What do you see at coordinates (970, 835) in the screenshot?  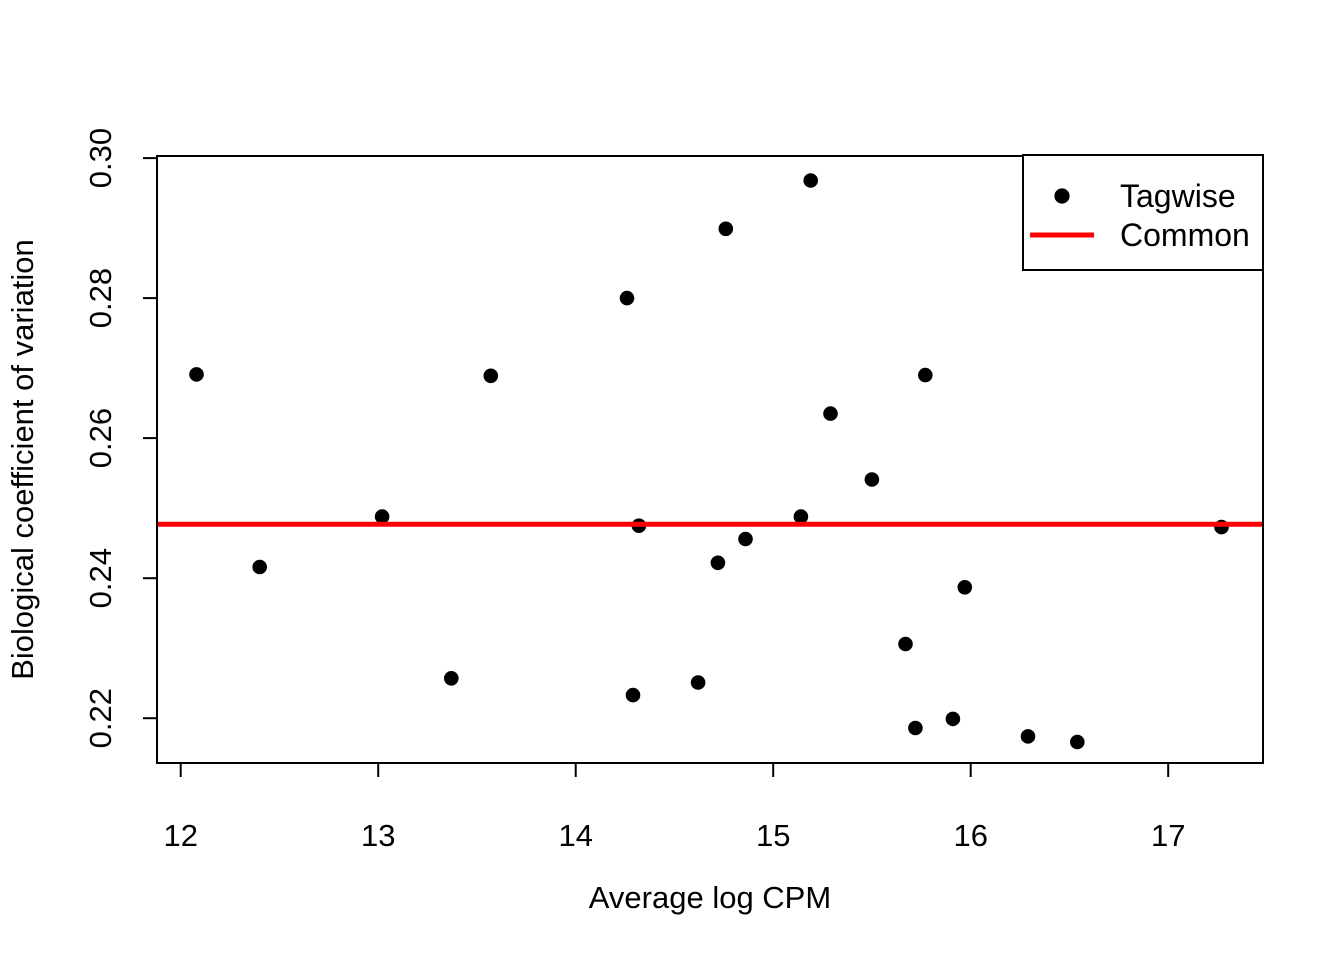 I see `x-tick-label: 16` at bounding box center [970, 835].